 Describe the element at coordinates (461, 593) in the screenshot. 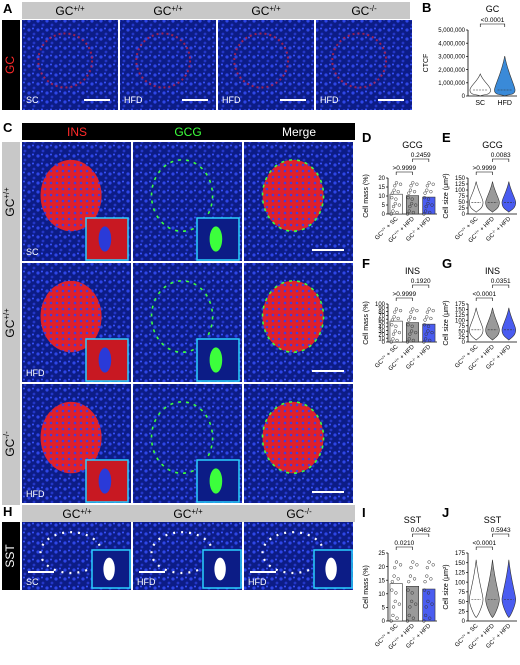

I see `y-tick-label: 75` at that location.